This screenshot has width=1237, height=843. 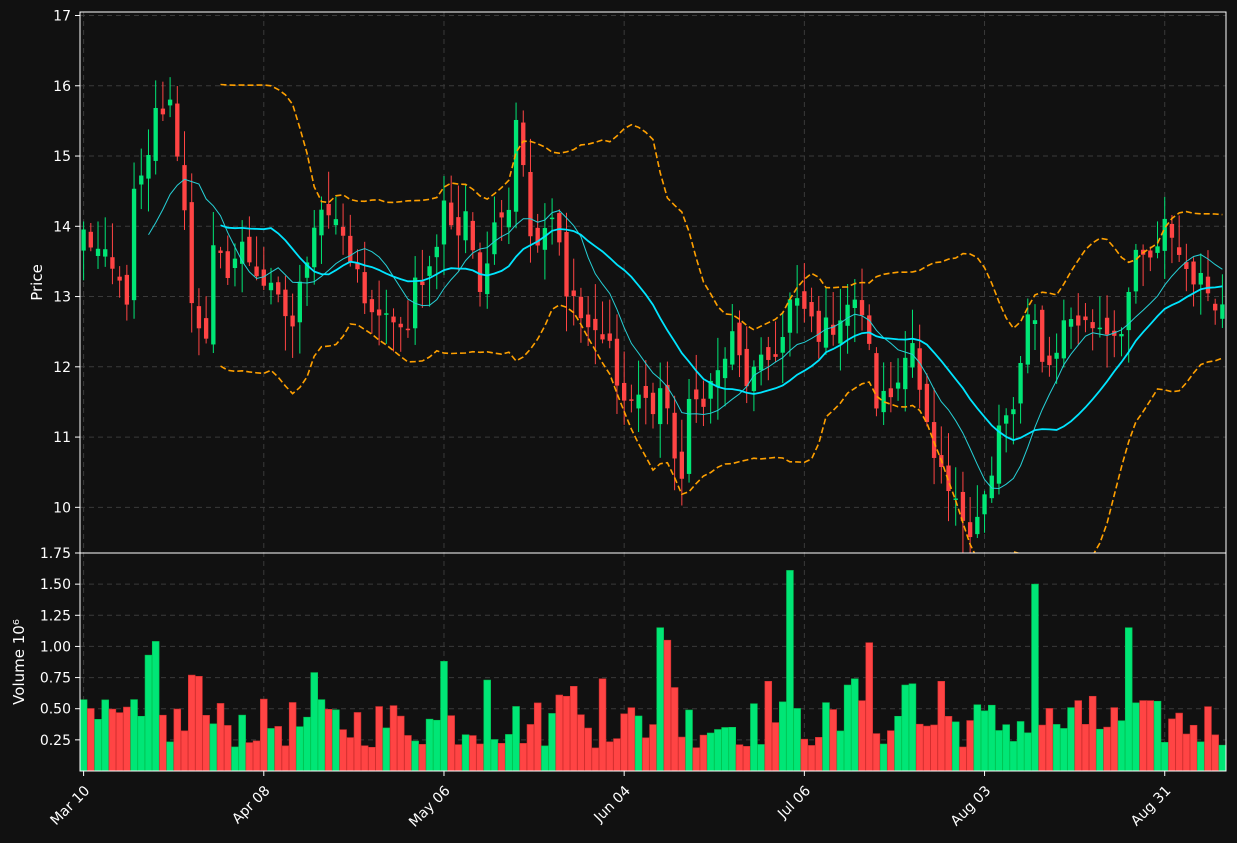 I want to click on date-tick-label: Aug 03, so click(x=971, y=806).